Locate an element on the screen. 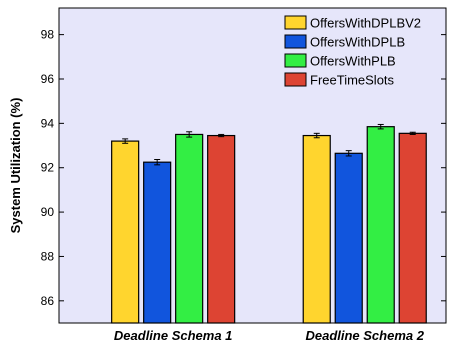 The height and width of the screenshot is (351, 449). x-category-label: Deadline Schema 2 is located at coordinates (364, 335).